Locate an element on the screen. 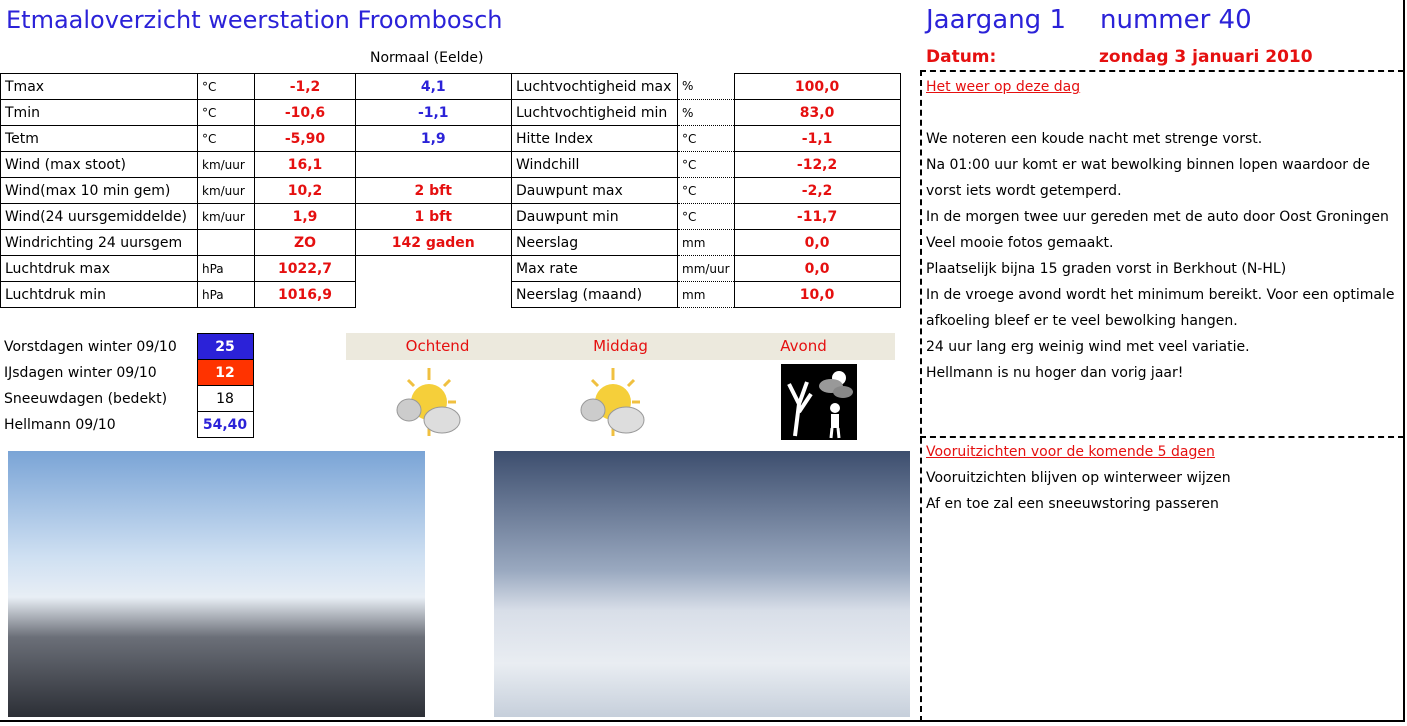 This screenshot has height=726, width=1407. weather-today-heading: Het weer op deze dag is located at coordinates (1003, 87).